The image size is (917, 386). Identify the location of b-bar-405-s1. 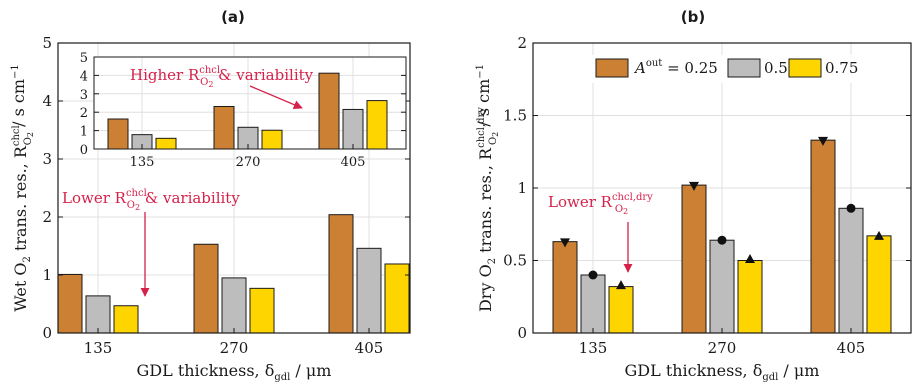
(851, 270).